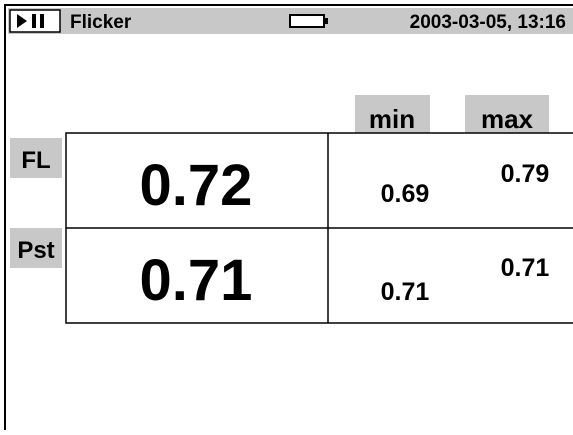  What do you see at coordinates (507, 119) in the screenshot?
I see `column-header: max` at bounding box center [507, 119].